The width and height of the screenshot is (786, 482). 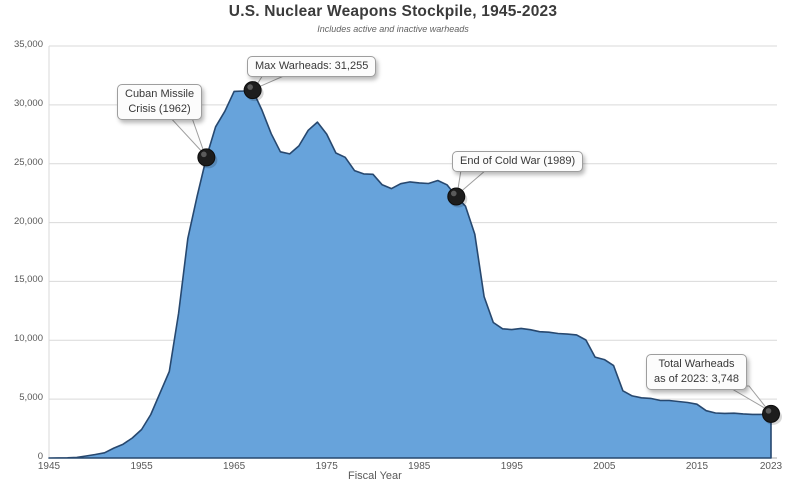 What do you see at coordinates (160, 102) in the screenshot?
I see `annotation-cuban-missile-crisis: Cuban Missile Crisis (1962)` at bounding box center [160, 102].